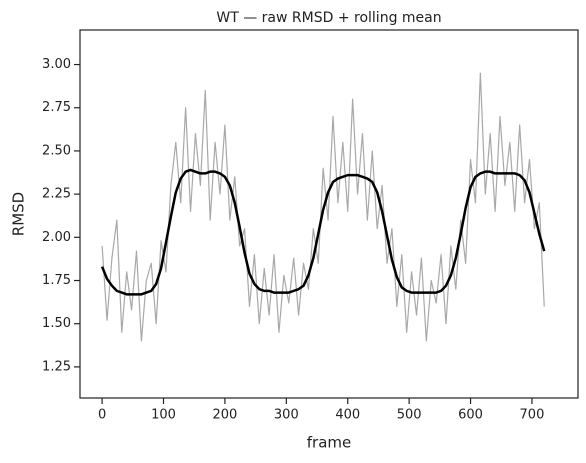 The image size is (586, 463). Describe the element at coordinates (56, 323) in the screenshot. I see `y-tick-label: 1.50` at that location.